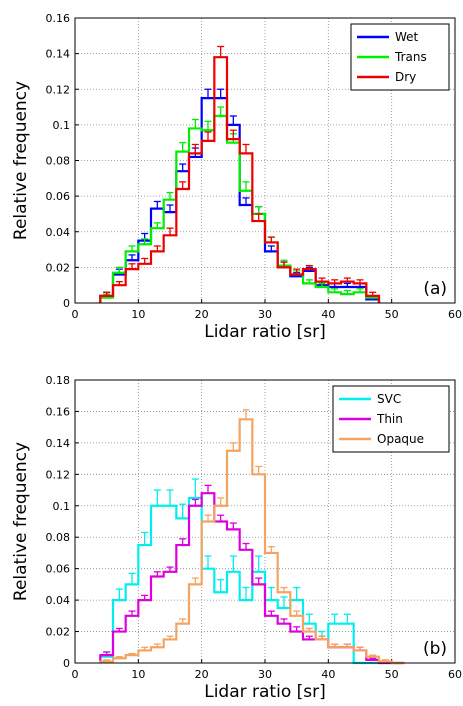 The width and height of the screenshot is (463, 706). What do you see at coordinates (58, 380) in the screenshot?
I see `y-tick-label: 0.18` at bounding box center [58, 380].